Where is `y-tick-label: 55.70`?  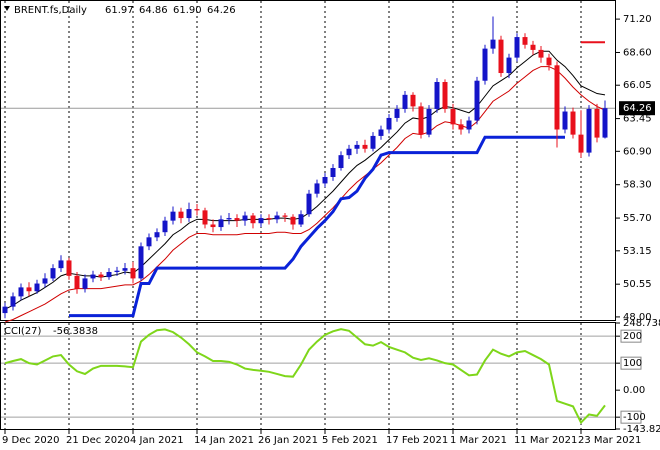 y-tick-label: 55.70 is located at coordinates (637, 218).